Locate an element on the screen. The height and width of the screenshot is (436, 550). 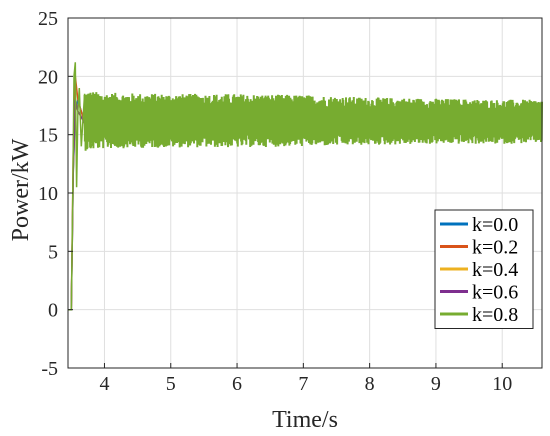
x-tick-label: 9 is located at coordinates (436, 384).